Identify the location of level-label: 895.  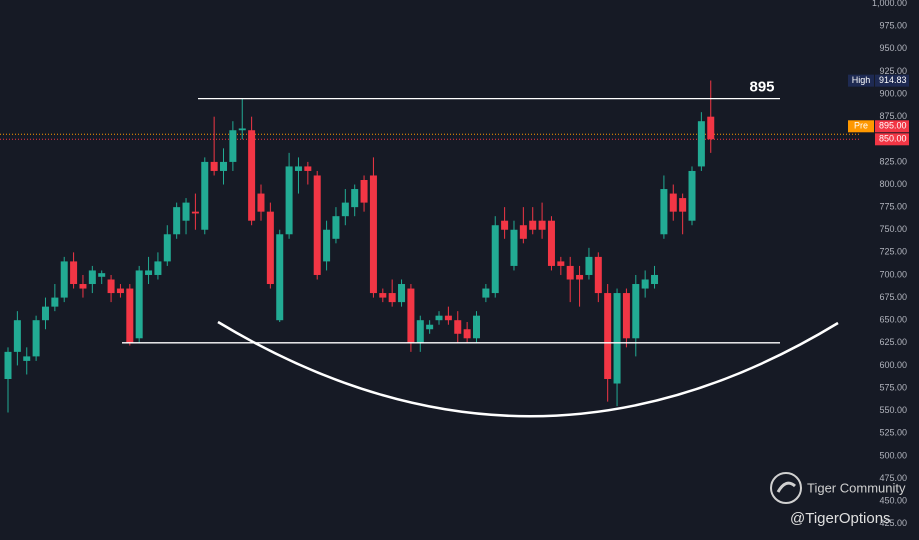
(761, 87).